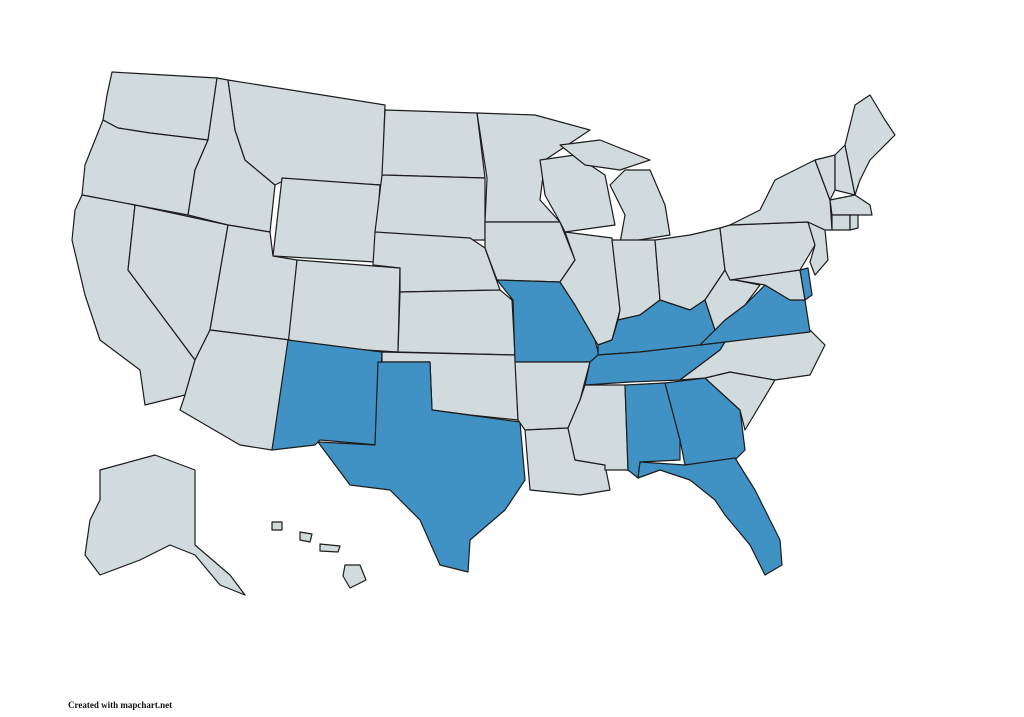 The image size is (1024, 717). I want to click on state-ks, so click(456, 322).